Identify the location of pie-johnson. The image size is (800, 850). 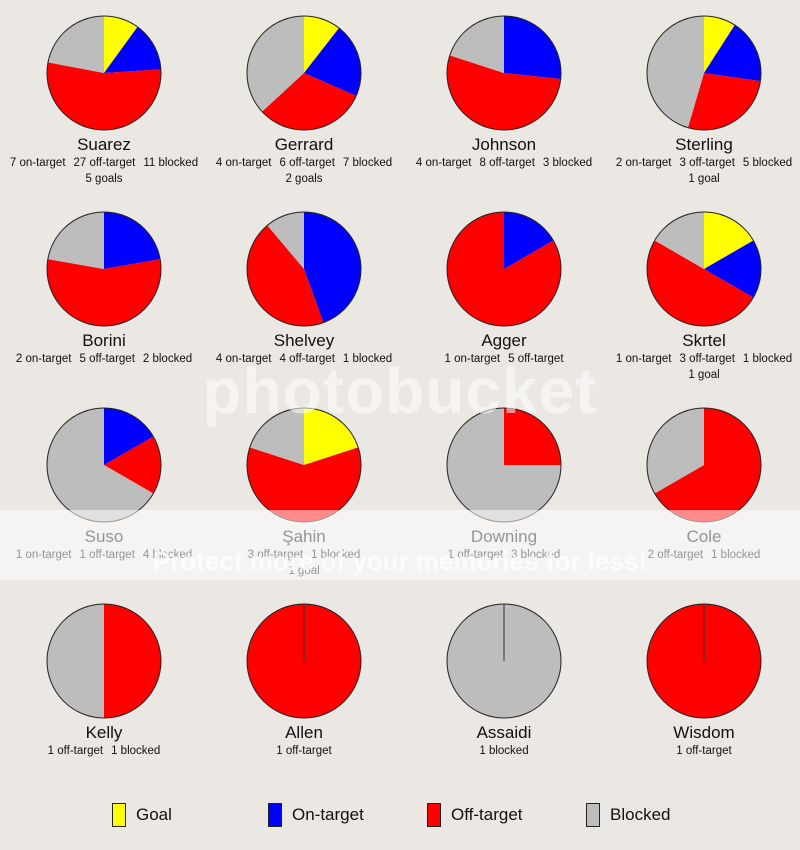
(504, 73).